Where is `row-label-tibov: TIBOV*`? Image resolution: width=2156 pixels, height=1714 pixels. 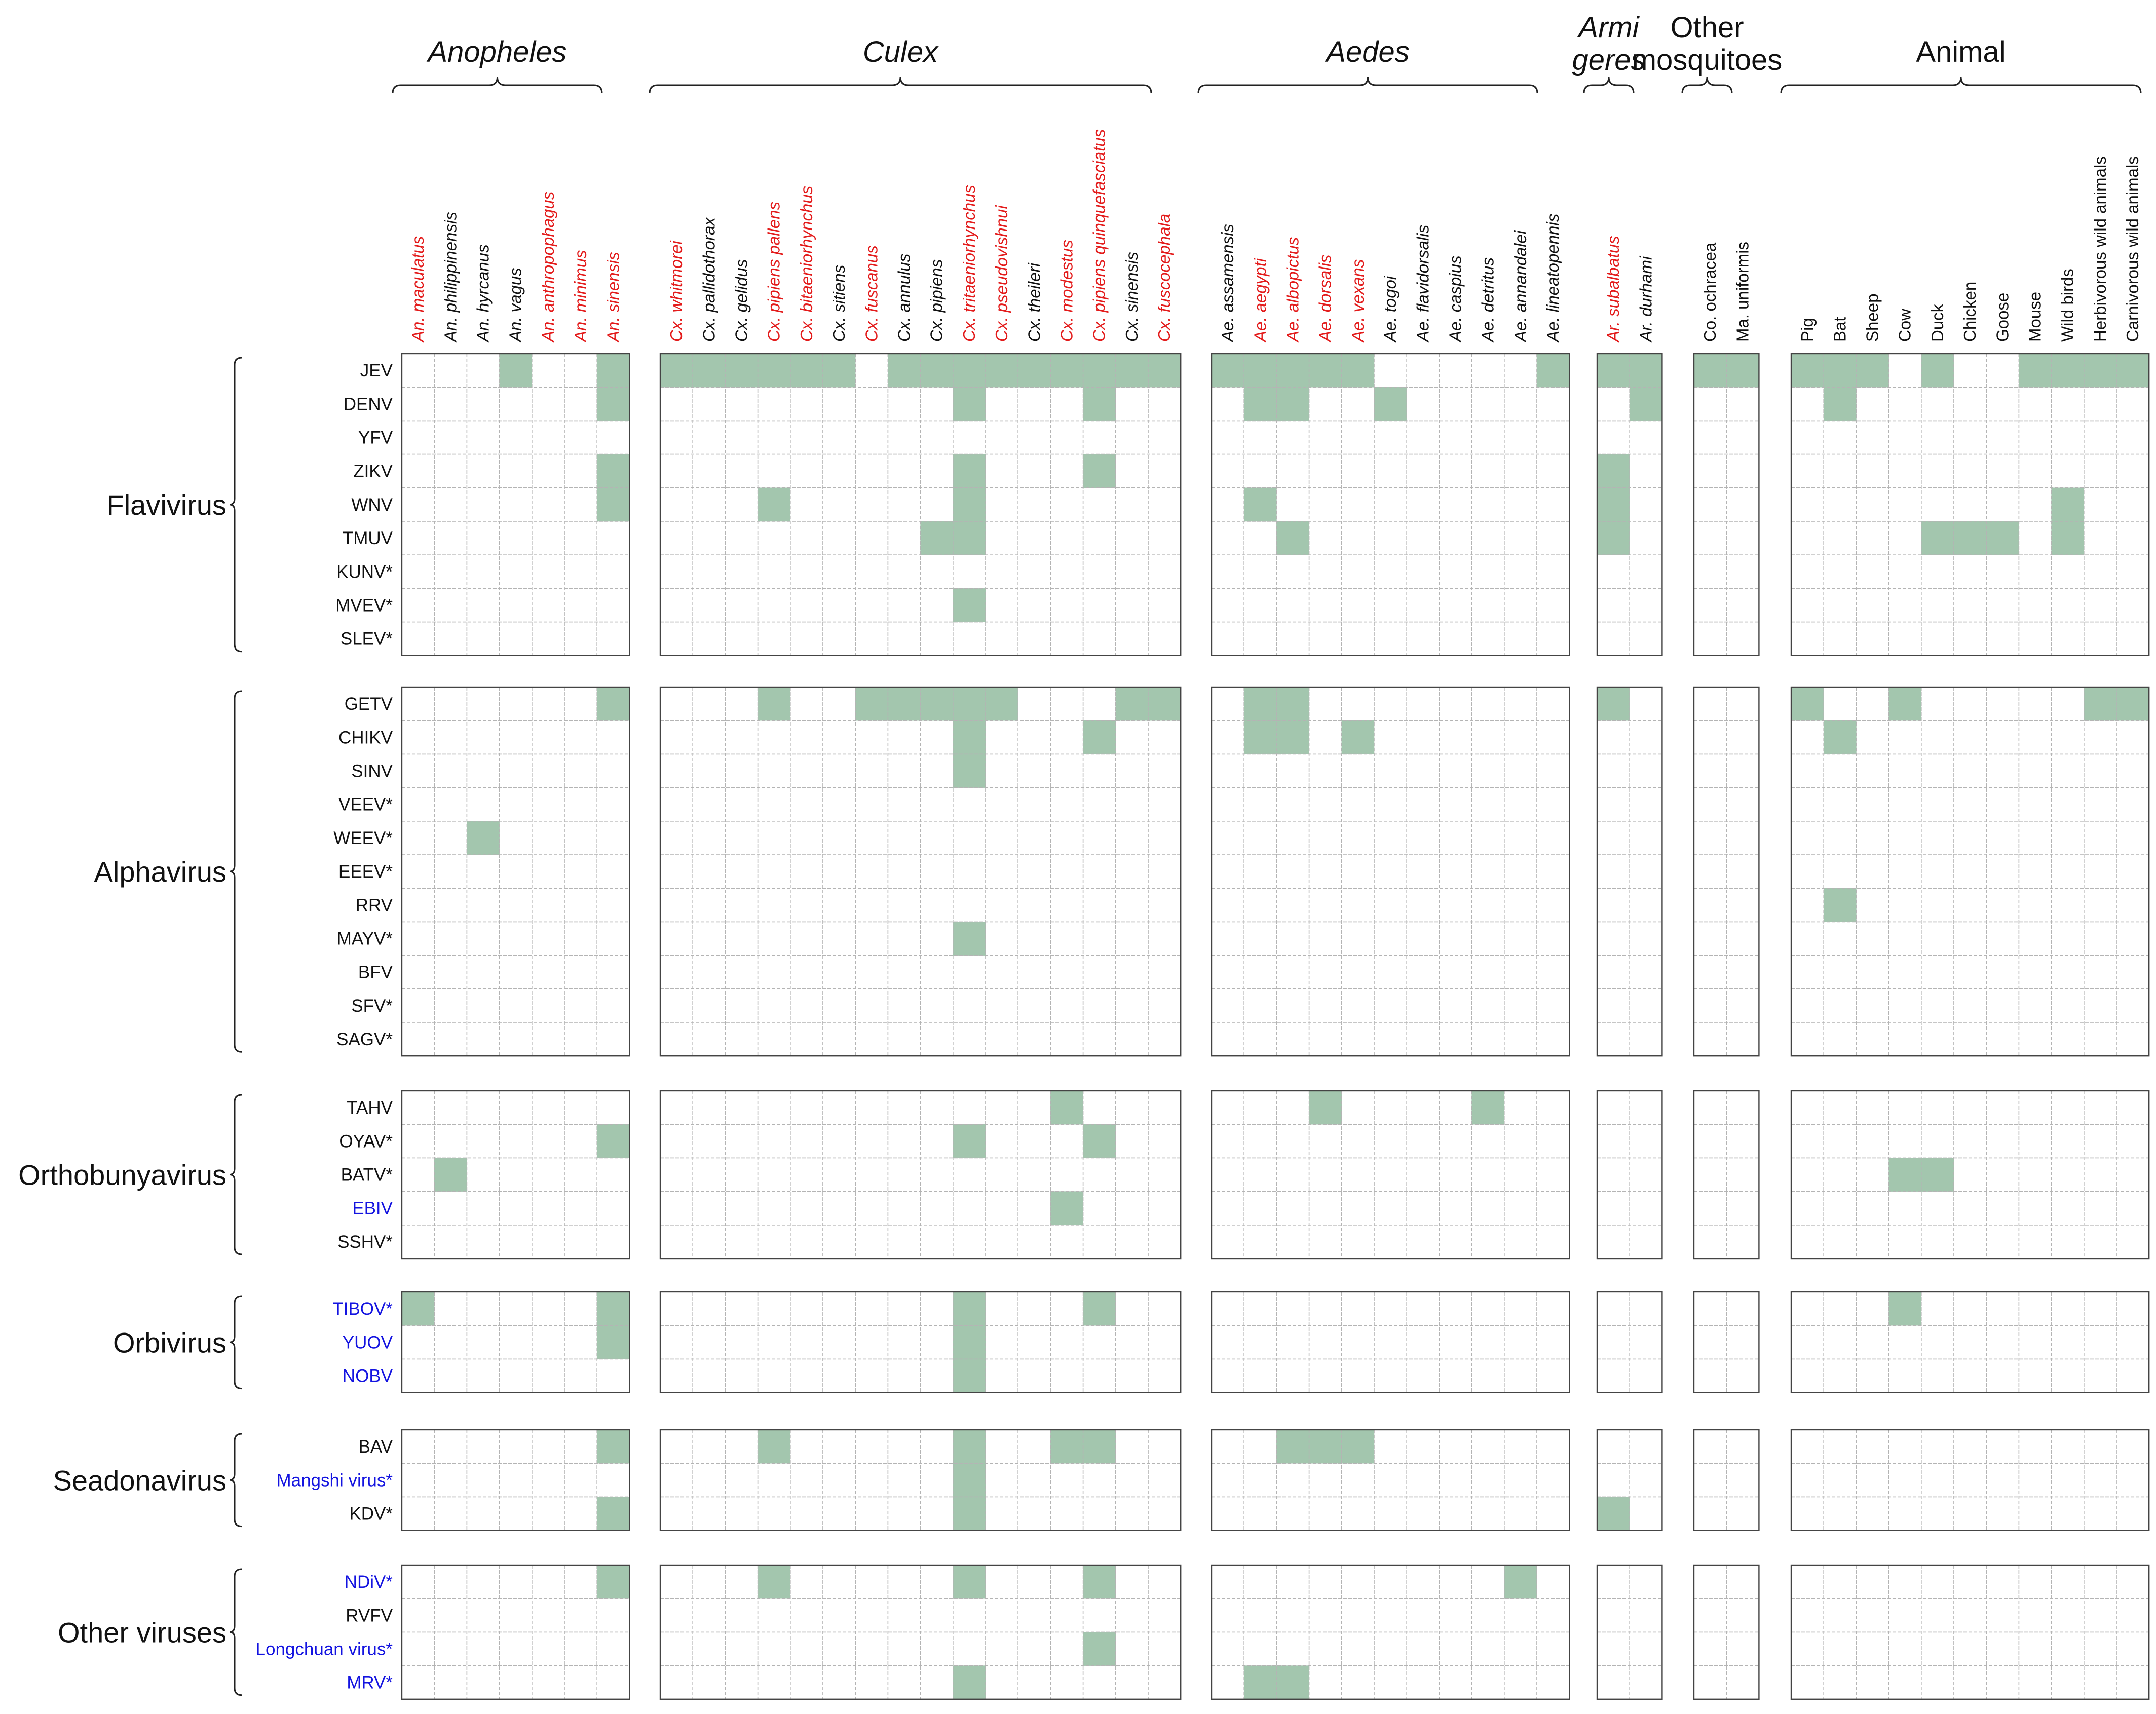 row-label-tibov: TIBOV* is located at coordinates (362, 1309).